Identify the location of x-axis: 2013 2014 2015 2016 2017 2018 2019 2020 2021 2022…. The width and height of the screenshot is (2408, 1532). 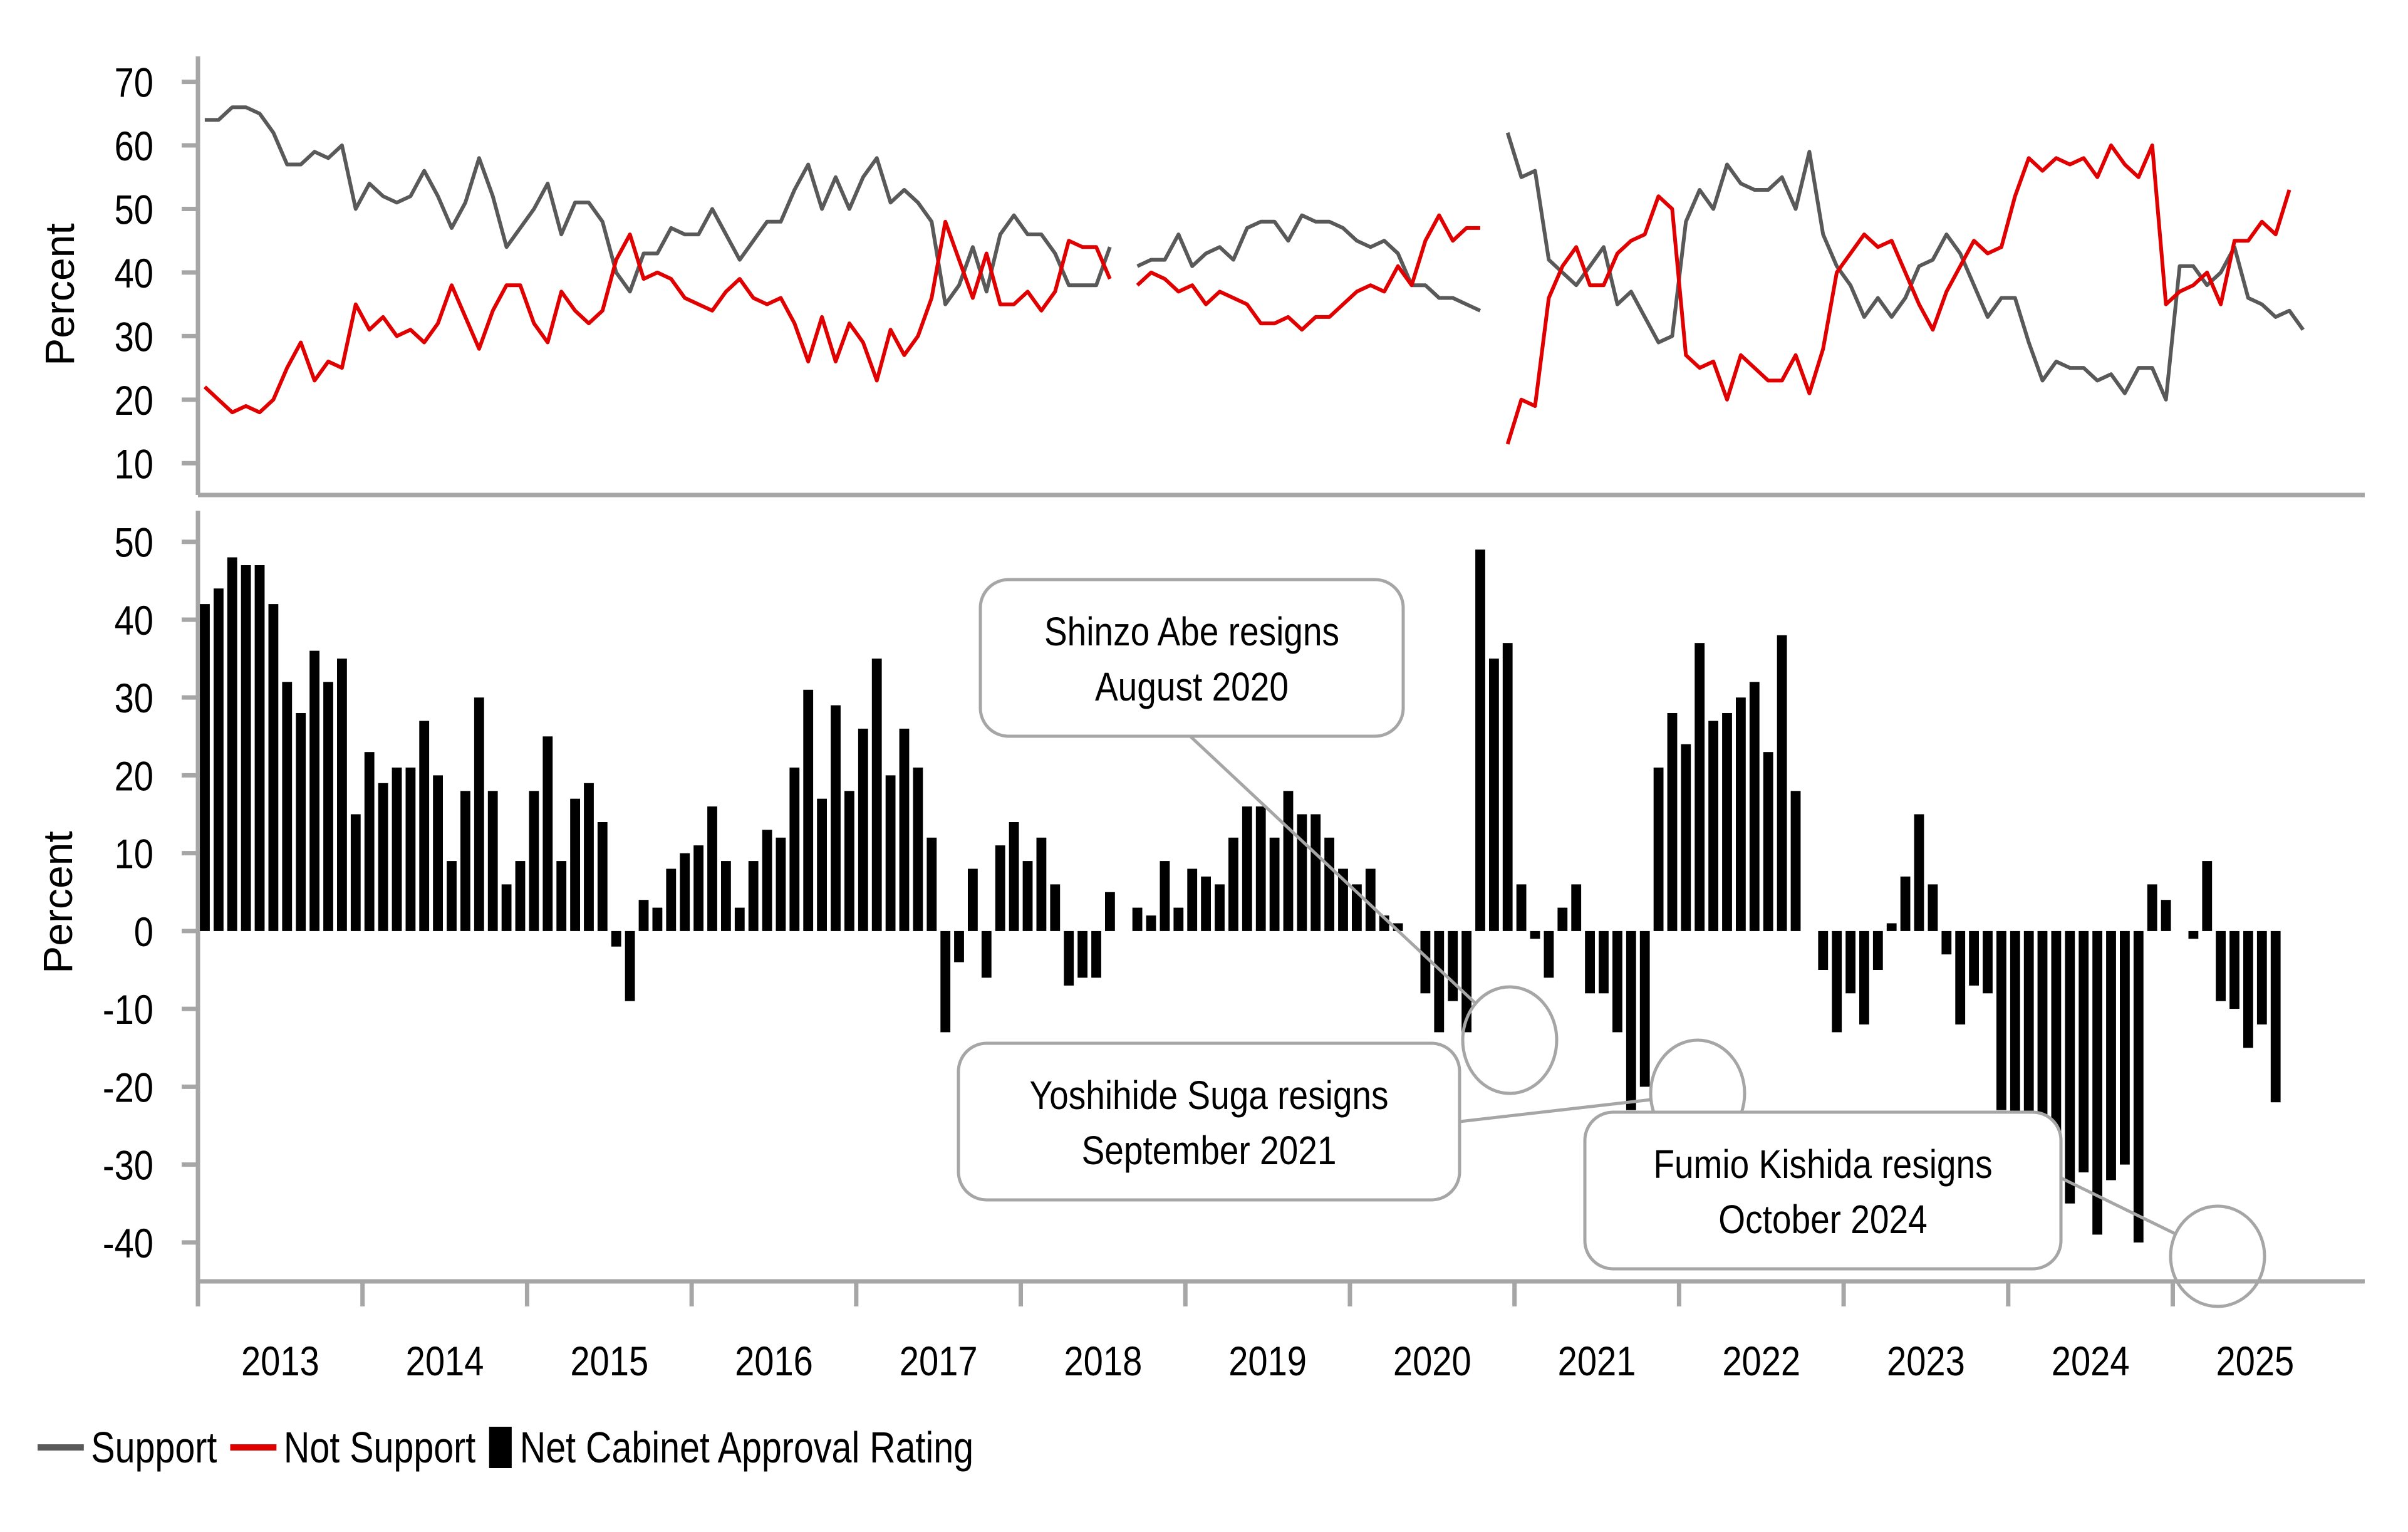
(1245, 1333).